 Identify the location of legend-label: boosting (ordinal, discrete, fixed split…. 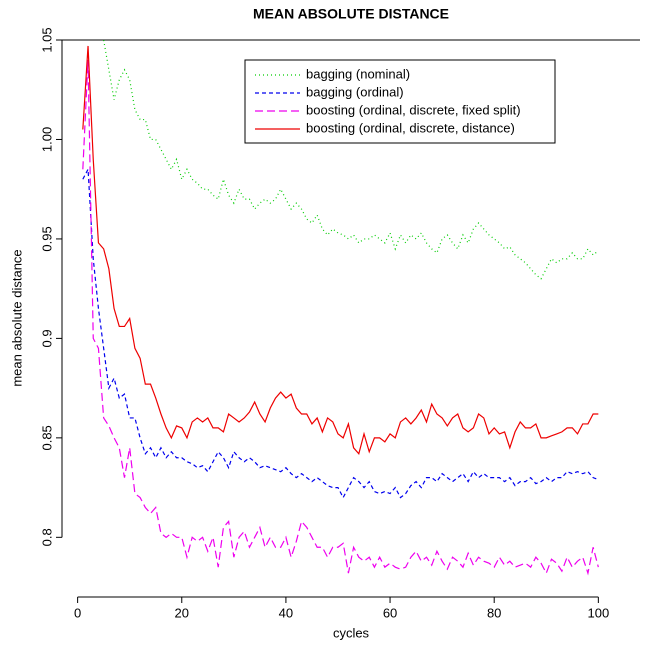
(413, 109).